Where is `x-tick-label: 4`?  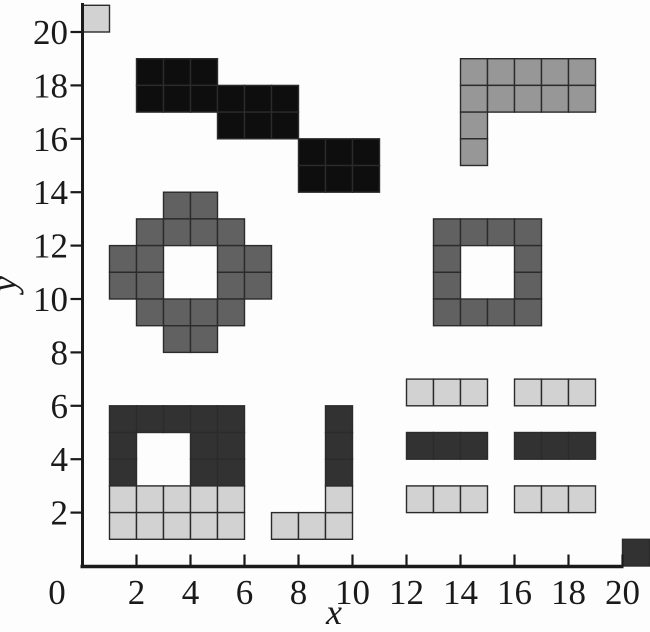 x-tick-label: 4 is located at coordinates (191, 592).